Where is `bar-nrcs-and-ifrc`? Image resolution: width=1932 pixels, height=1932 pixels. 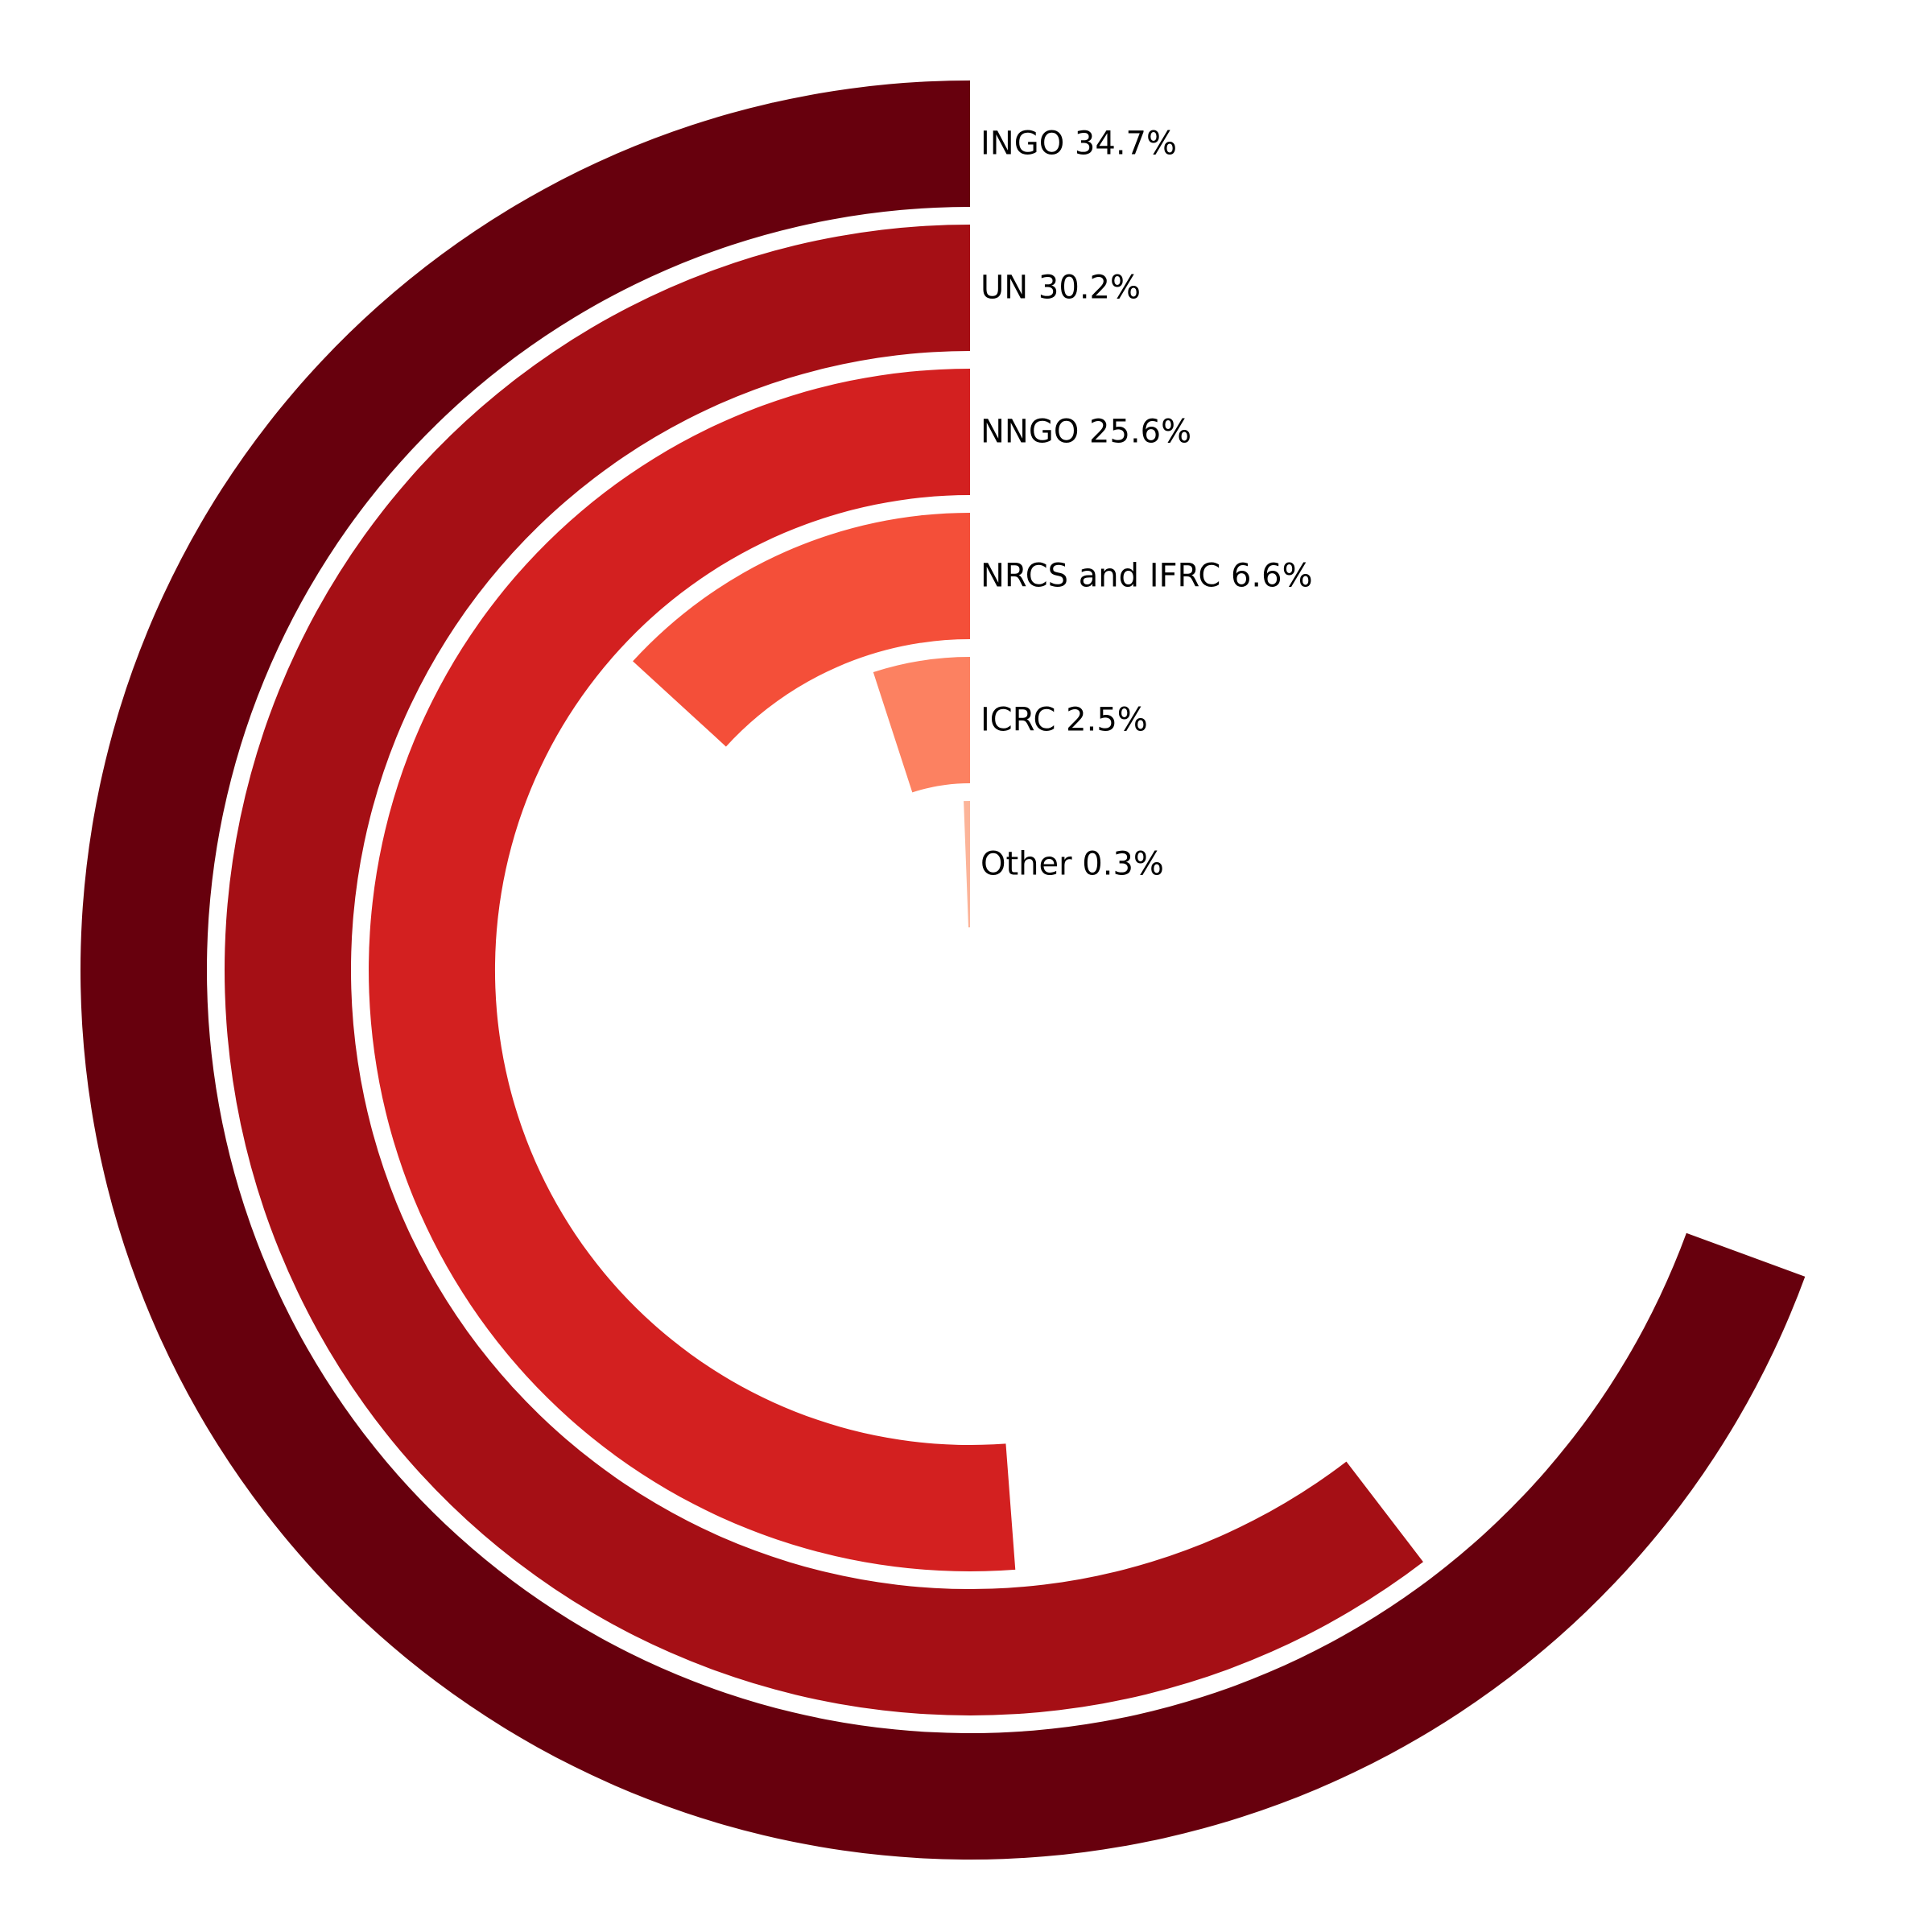 bar-nrcs-and-ifrc is located at coordinates (801, 630).